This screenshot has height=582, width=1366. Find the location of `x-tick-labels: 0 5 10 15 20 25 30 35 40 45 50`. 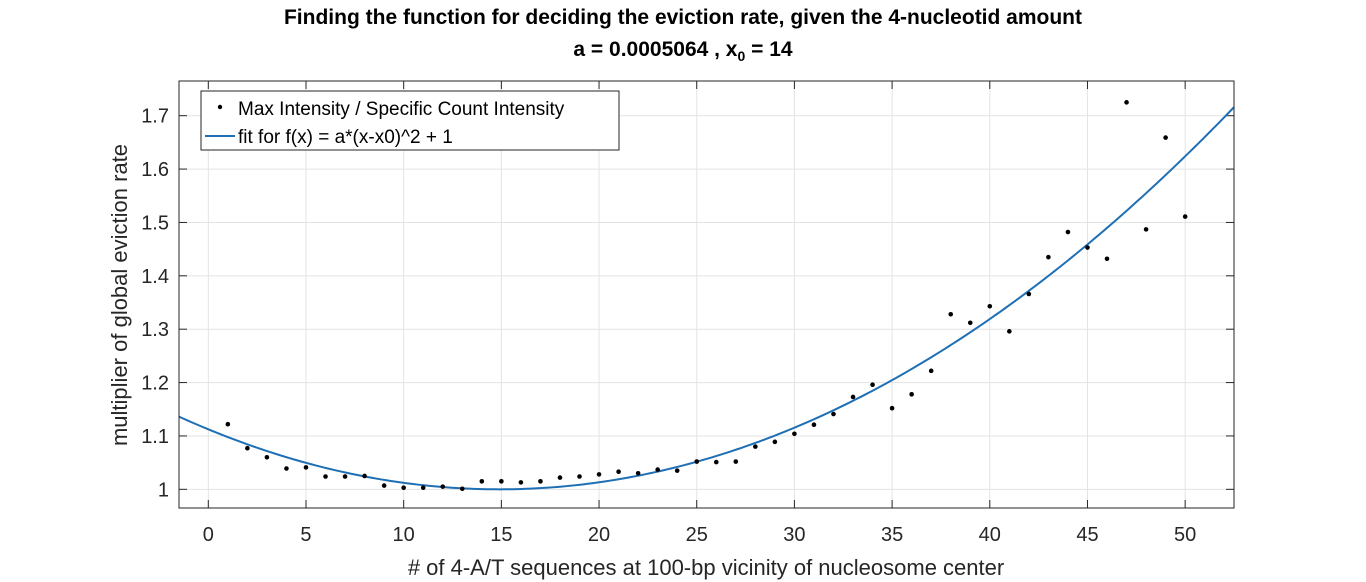

x-tick-labels: 0 5 10 15 20 25 30 35 40 45 50 is located at coordinates (700, 535).